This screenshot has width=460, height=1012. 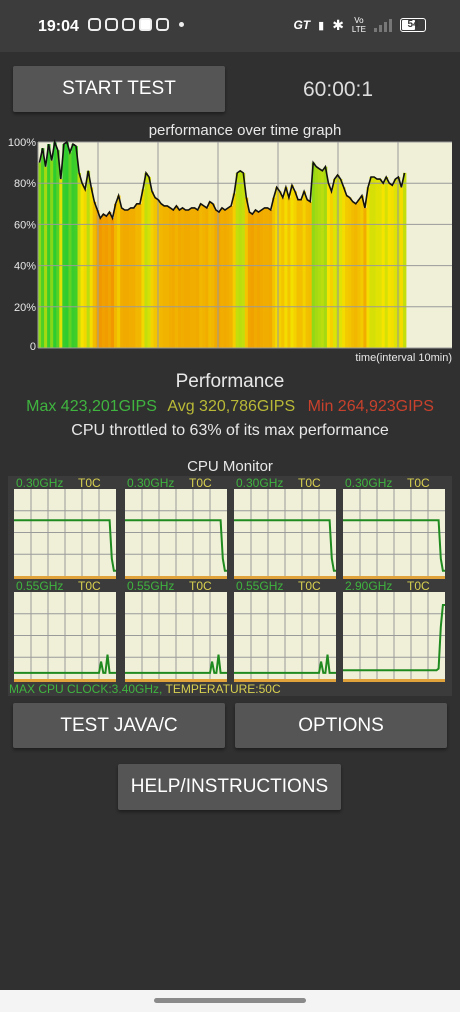 What do you see at coordinates (181, 24) in the screenshot?
I see `more-notifications-dot` at bounding box center [181, 24].